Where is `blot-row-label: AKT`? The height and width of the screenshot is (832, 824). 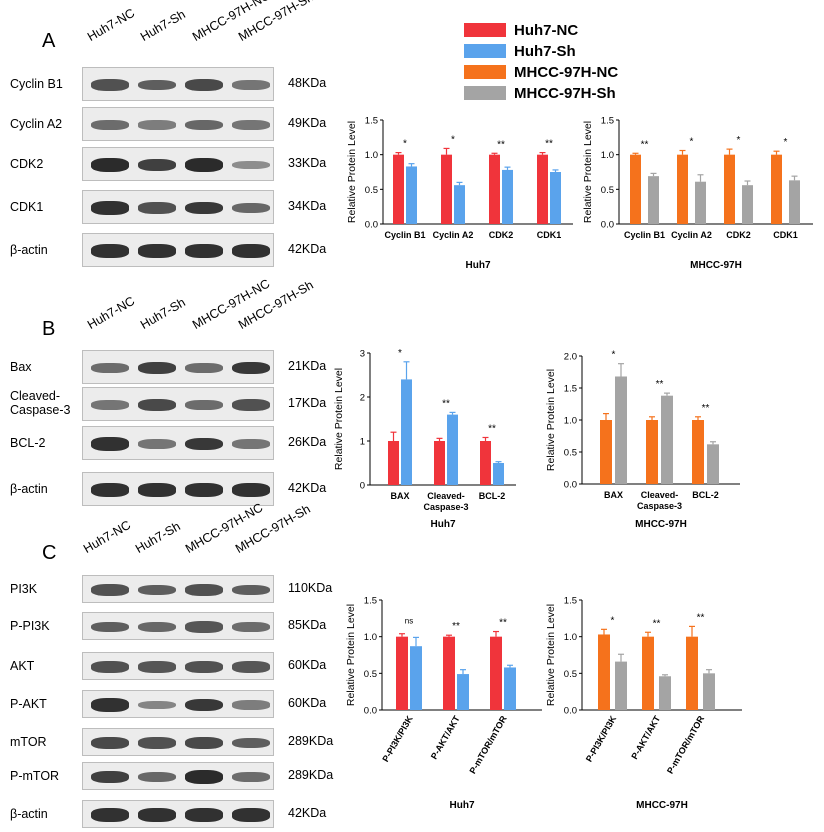
blot-row-label: AKT is located at coordinates (22, 665).